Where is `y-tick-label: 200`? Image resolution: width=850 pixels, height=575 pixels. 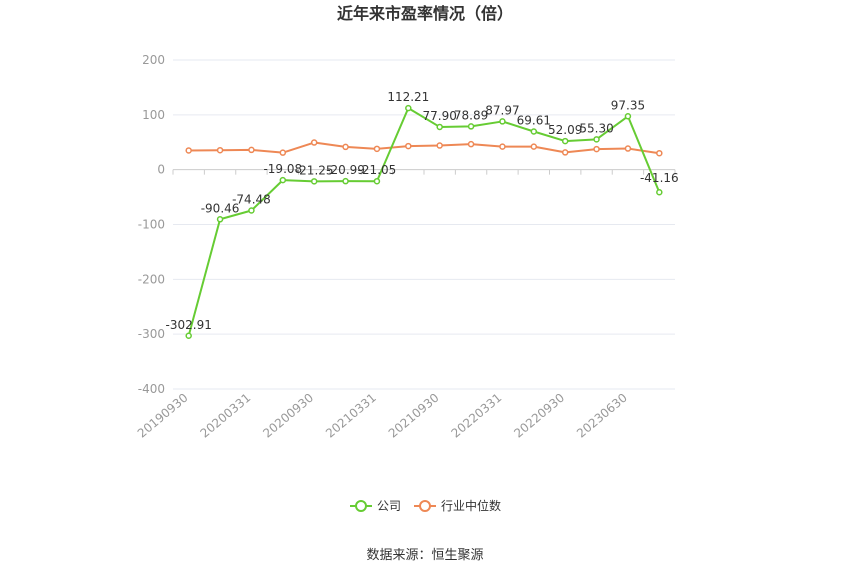
y-tick-label: 200 is located at coordinates (153, 60).